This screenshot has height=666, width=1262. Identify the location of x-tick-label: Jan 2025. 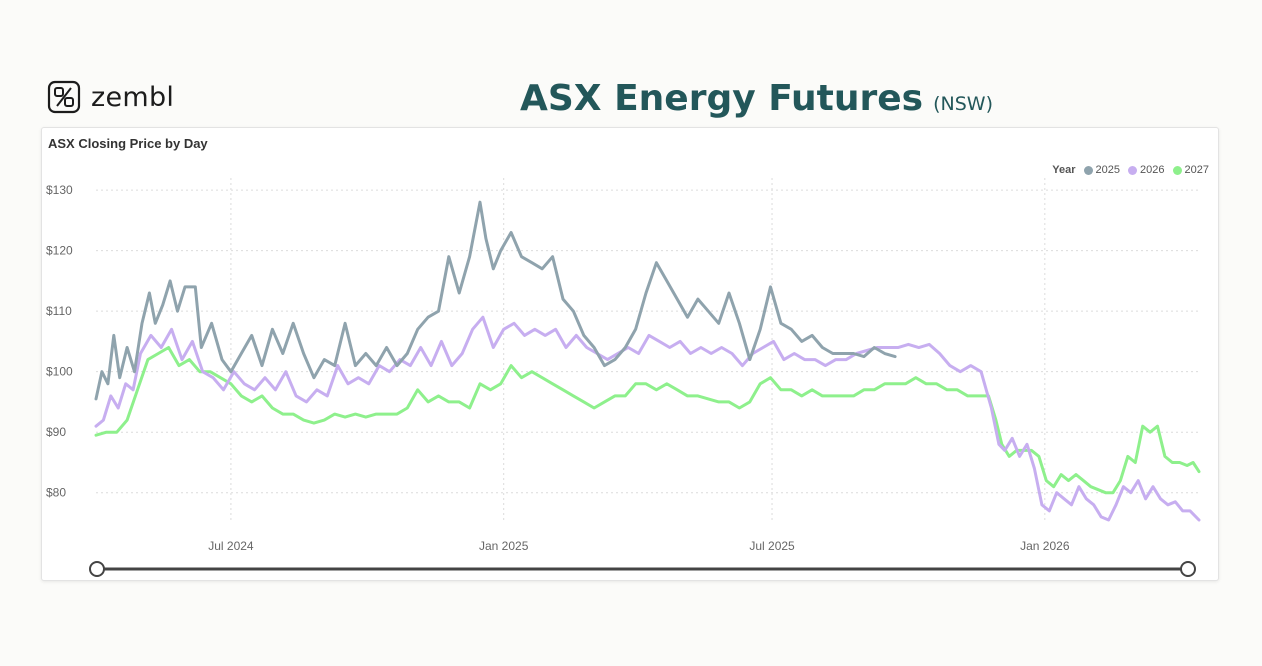
(504, 546).